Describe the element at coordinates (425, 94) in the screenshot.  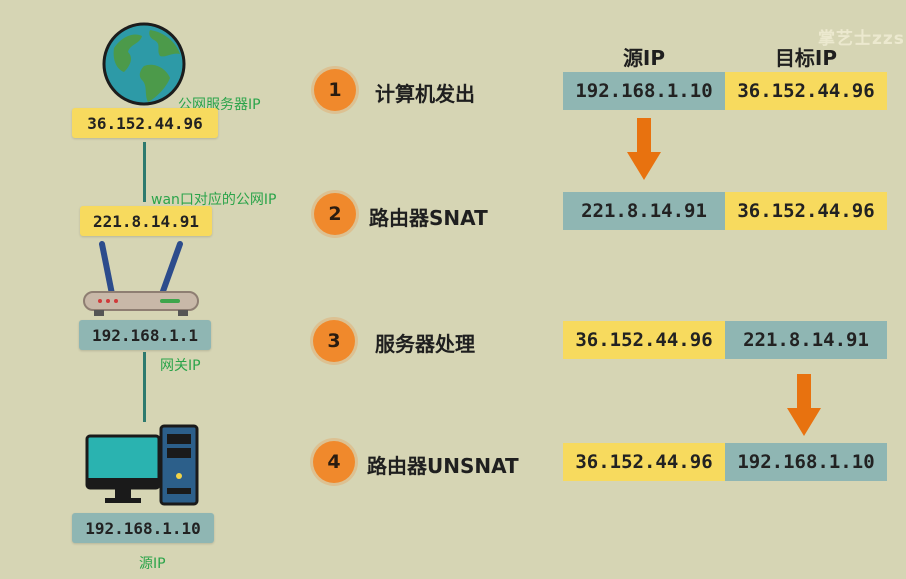
I see `step-label: 计算机发出` at that location.